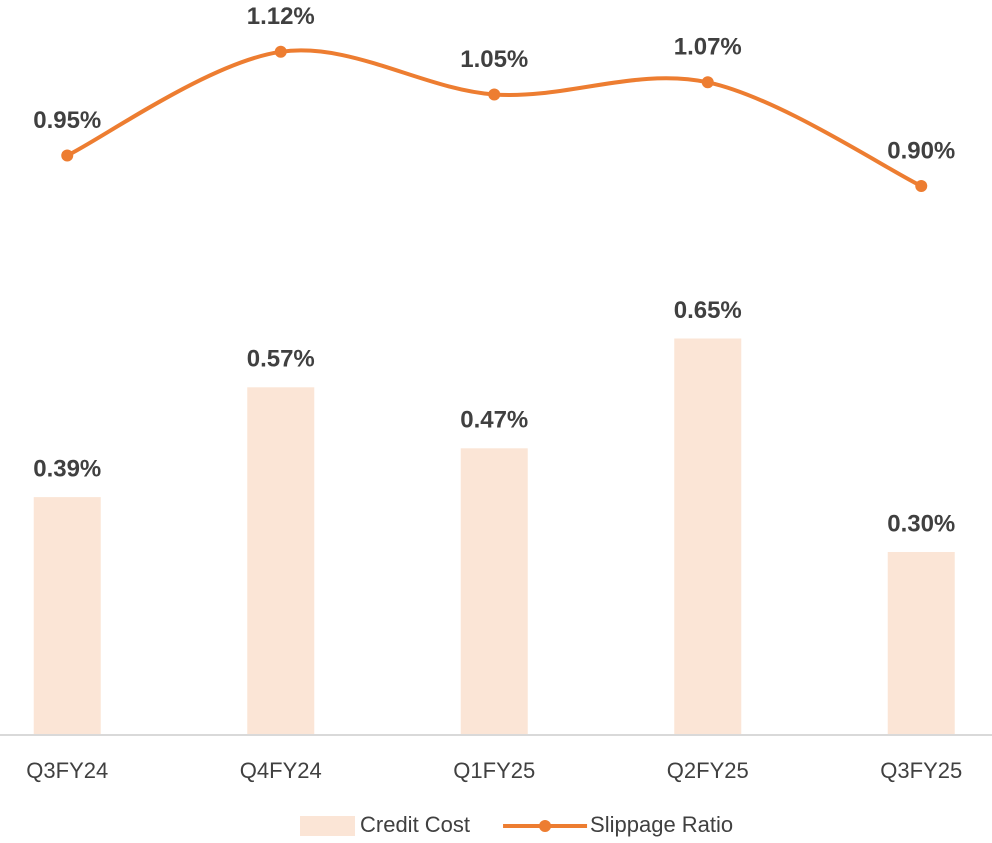  I want to click on x-tick-label: Q1FY25, so click(494, 770).